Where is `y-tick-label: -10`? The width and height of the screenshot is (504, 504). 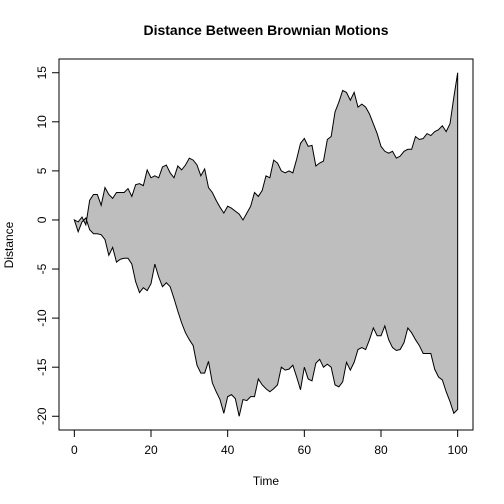
y-tick-label: -10 is located at coordinates (42, 318).